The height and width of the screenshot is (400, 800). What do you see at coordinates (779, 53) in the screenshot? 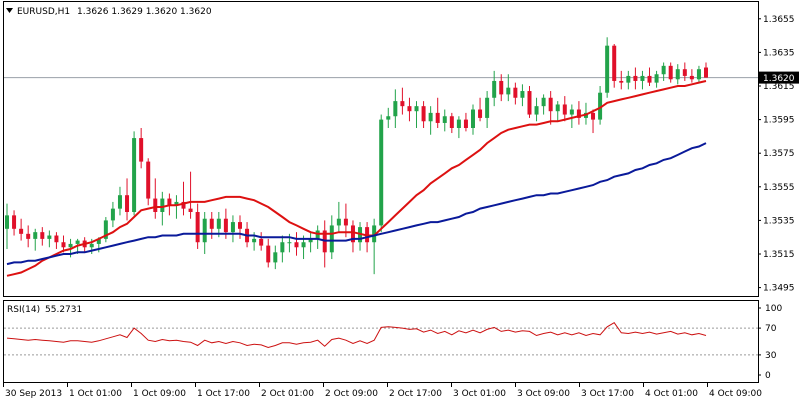
I see `y-tick-label: 1.3635` at bounding box center [779, 53].